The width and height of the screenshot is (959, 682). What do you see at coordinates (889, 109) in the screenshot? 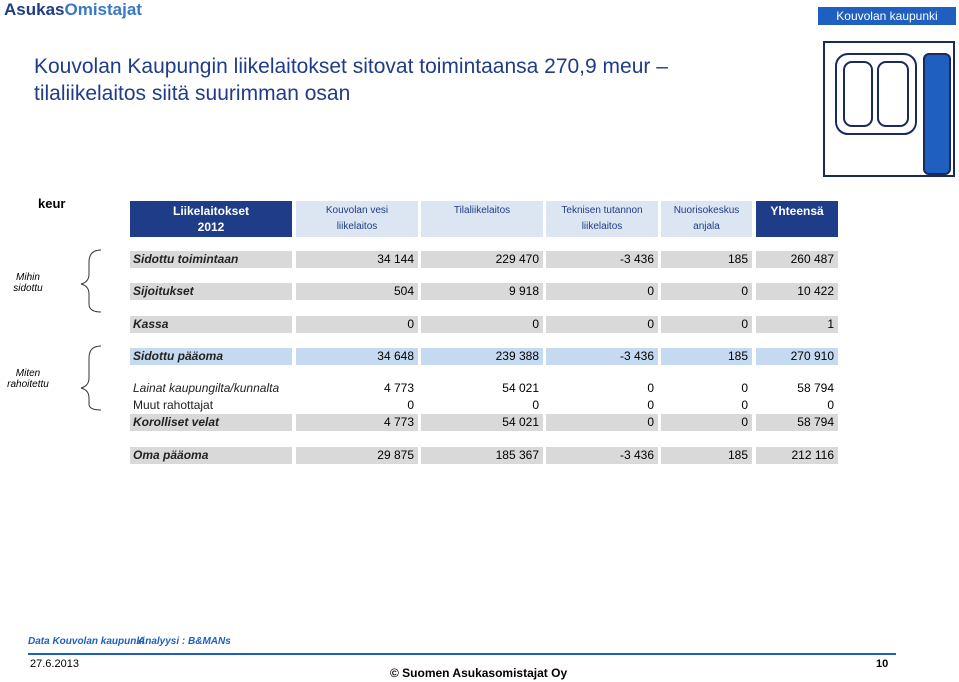
I see `icon` at bounding box center [889, 109].